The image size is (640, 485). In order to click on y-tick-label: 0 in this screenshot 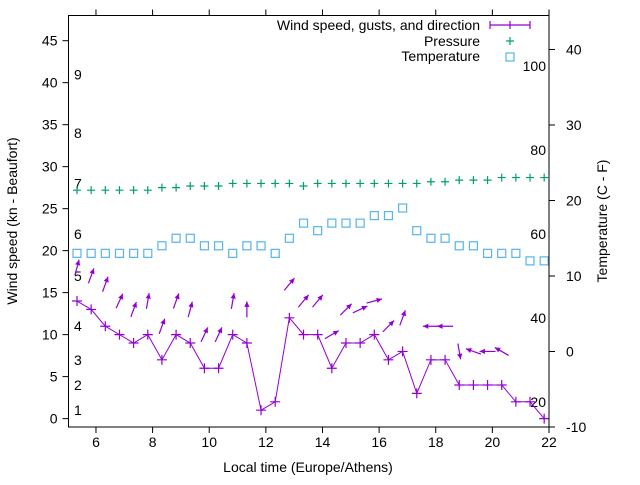, I will do `click(54, 419)`.